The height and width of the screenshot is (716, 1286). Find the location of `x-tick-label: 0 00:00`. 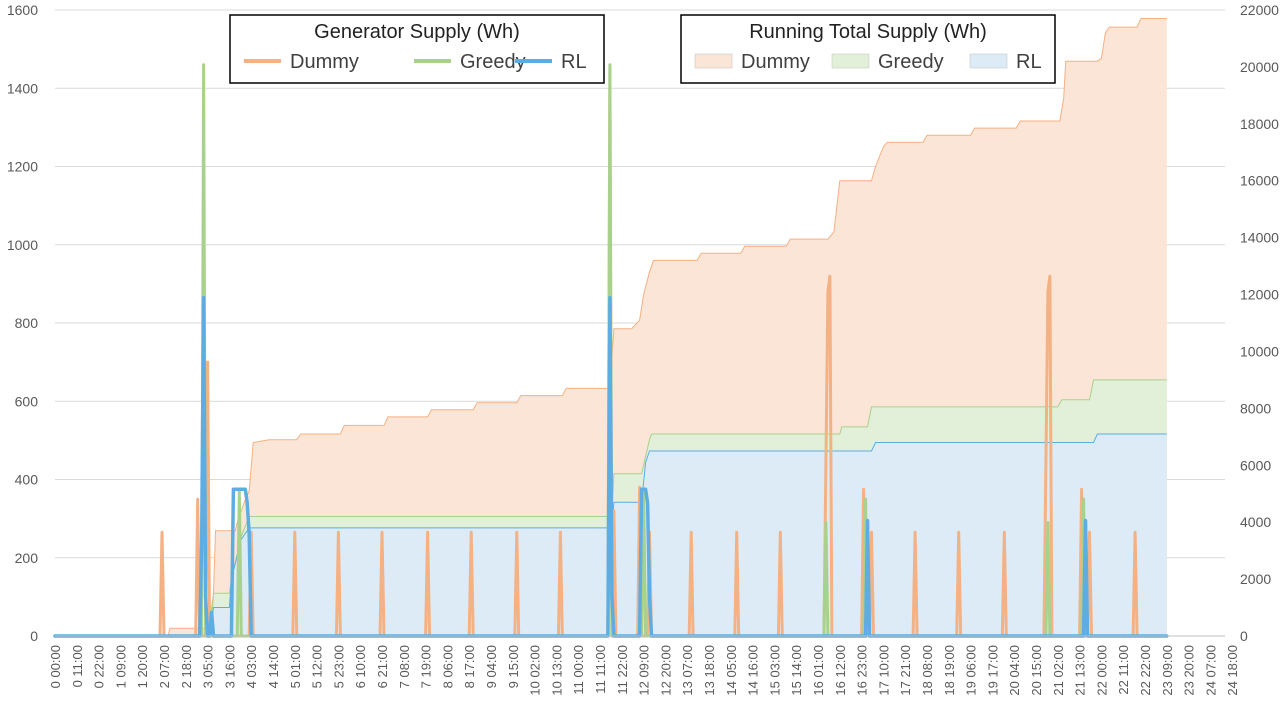

x-tick-label: 0 00:00 is located at coordinates (55, 666).